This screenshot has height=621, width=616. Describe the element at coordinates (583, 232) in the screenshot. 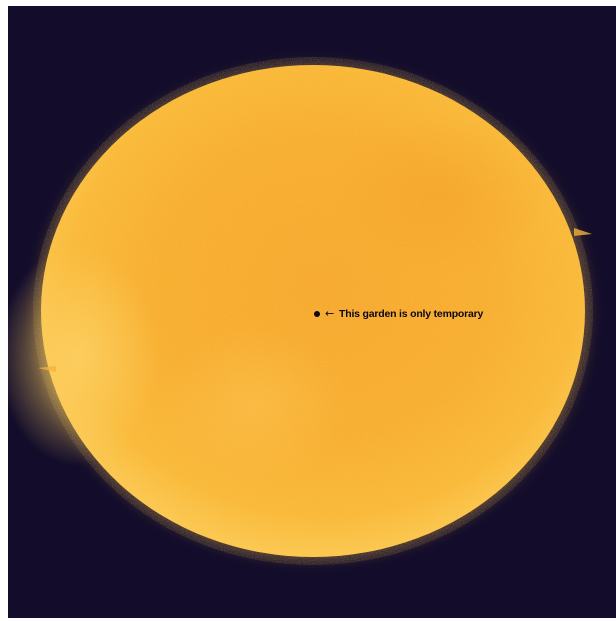

I see `flare-right` at that location.